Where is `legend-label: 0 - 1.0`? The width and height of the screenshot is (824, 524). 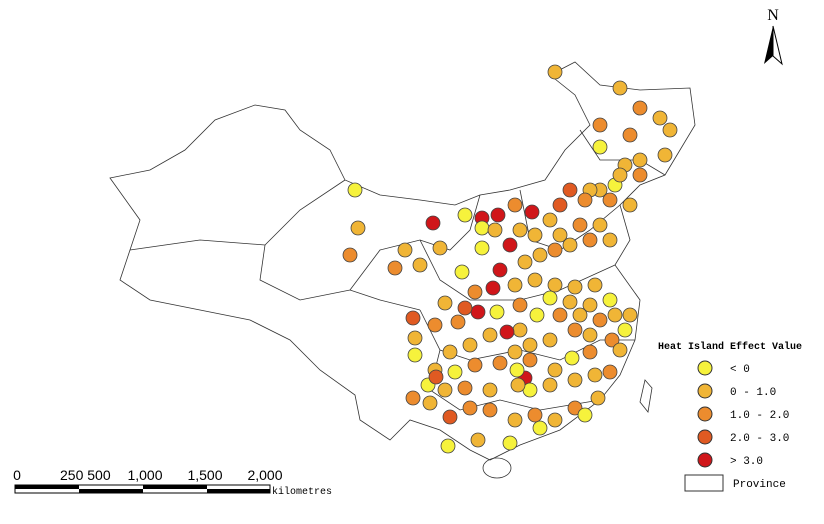
legend-label: 0 - 1.0 is located at coordinates (753, 393).